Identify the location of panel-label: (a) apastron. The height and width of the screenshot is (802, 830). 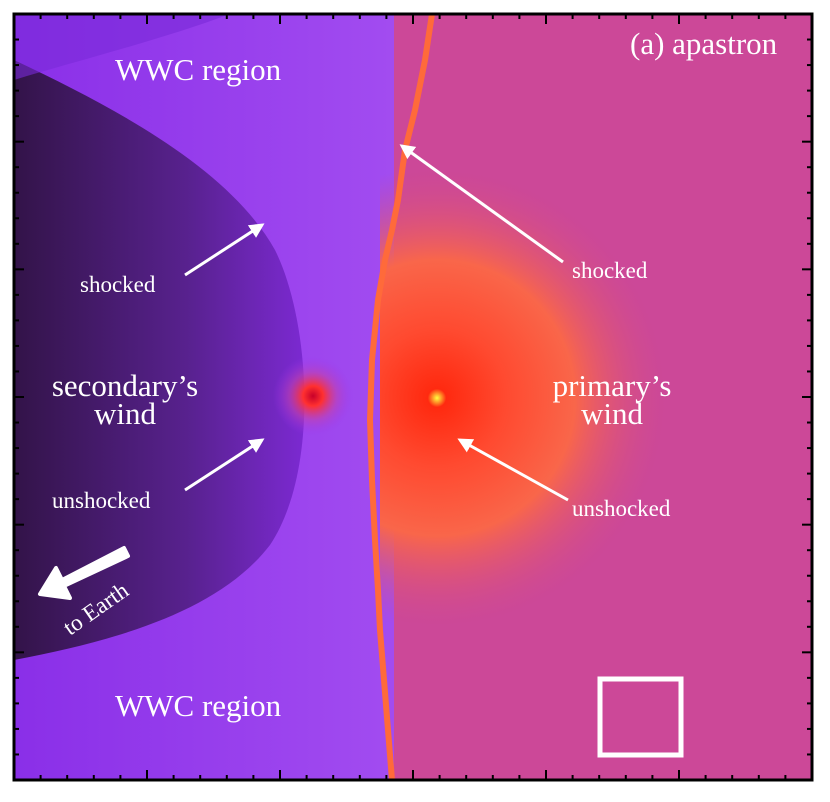
(704, 43).